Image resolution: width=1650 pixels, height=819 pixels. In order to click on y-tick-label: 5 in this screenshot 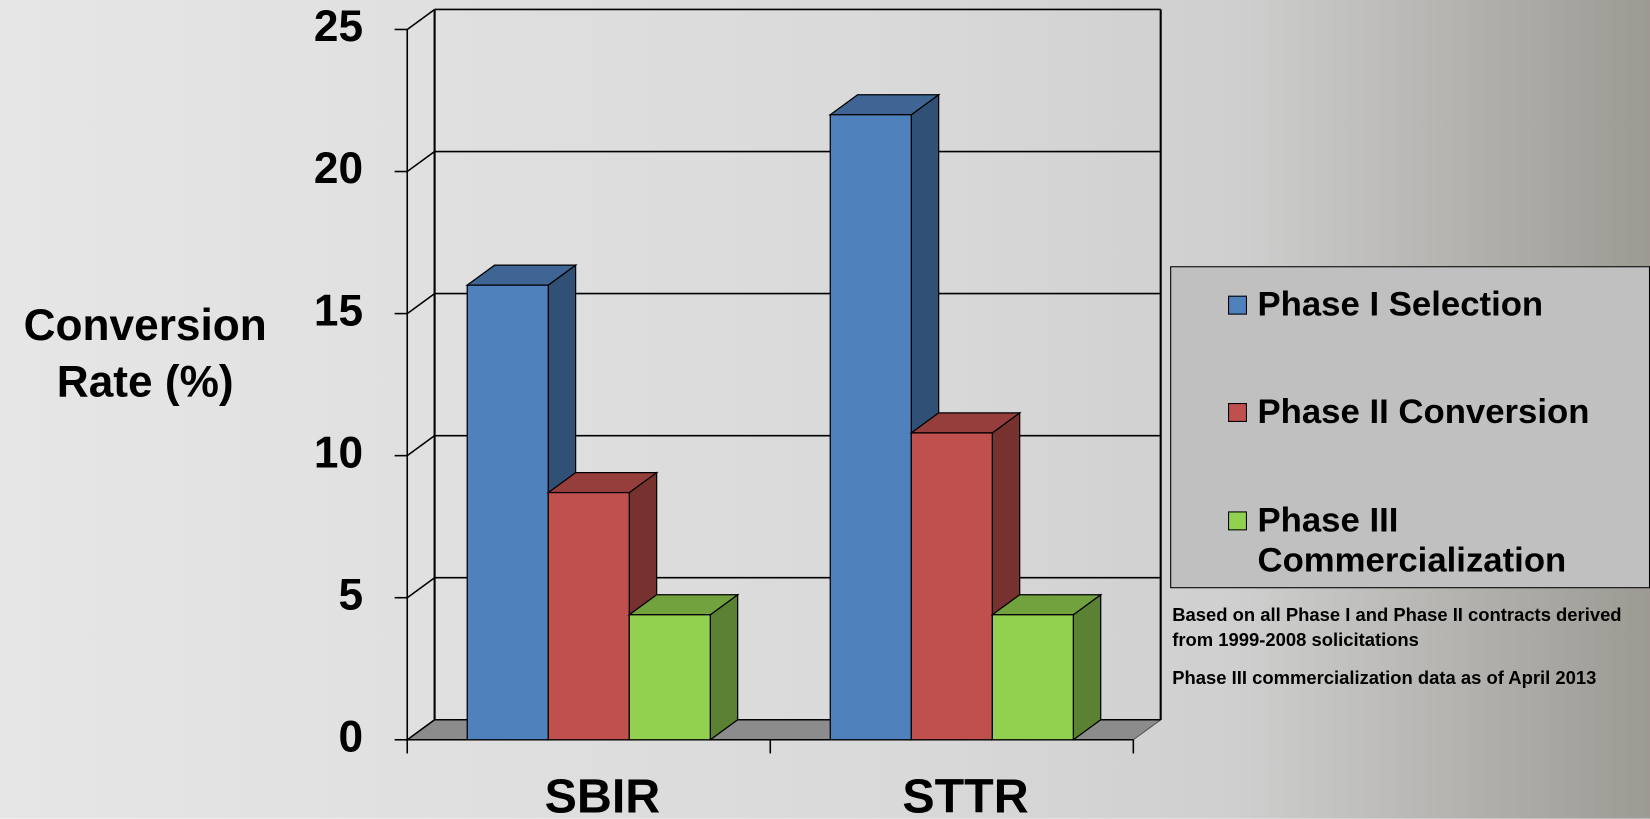, I will do `click(350, 594)`.